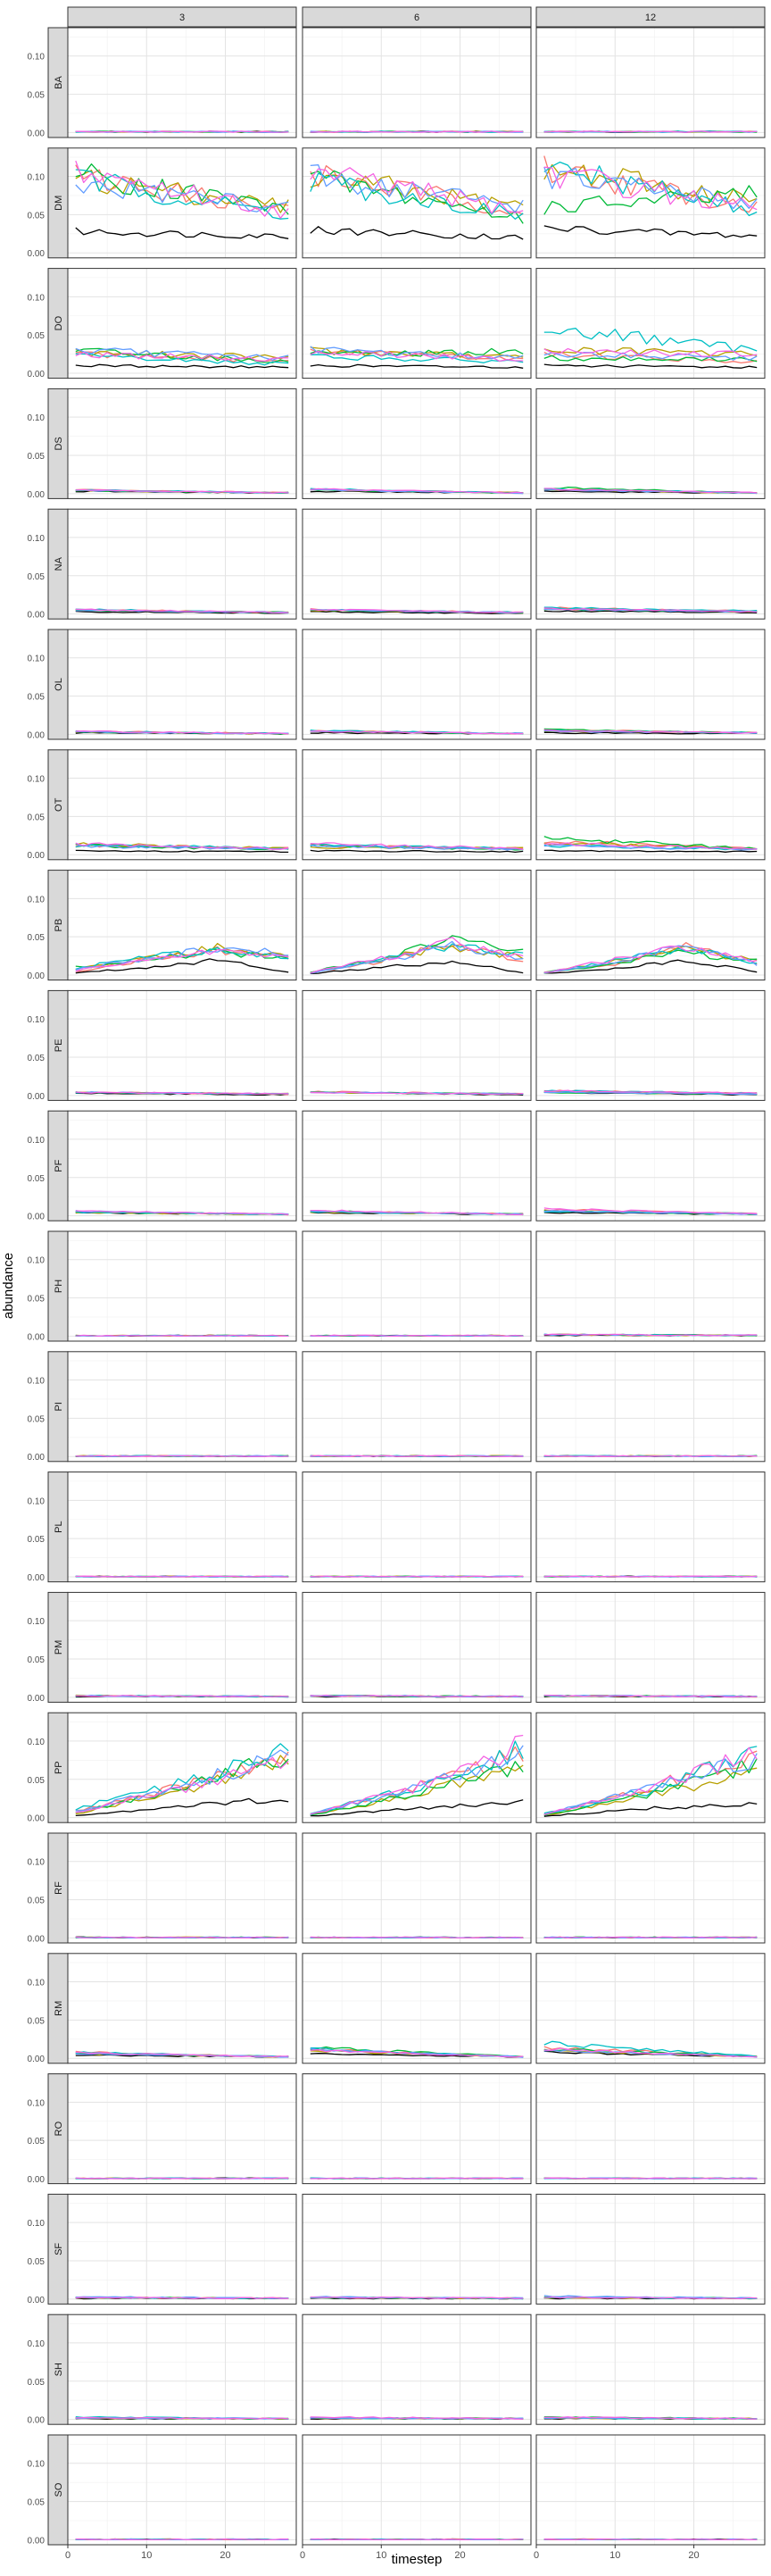 This screenshot has height=2576, width=771. Describe the element at coordinates (59, 2128) in the screenshot. I see `row-strip-label: RO` at that location.